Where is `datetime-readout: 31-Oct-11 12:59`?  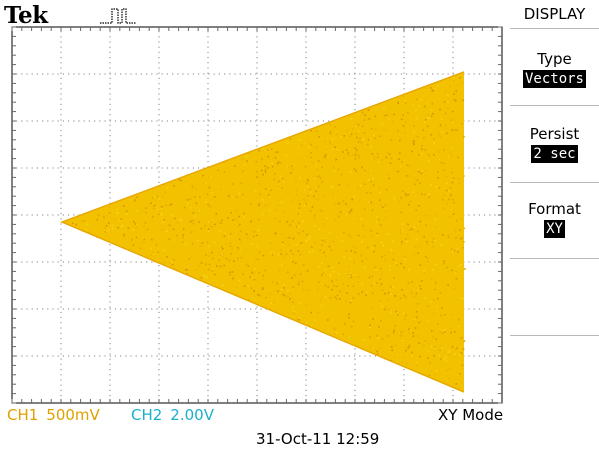
datetime-readout: 31-Oct-11 12:59 is located at coordinates (318, 439).